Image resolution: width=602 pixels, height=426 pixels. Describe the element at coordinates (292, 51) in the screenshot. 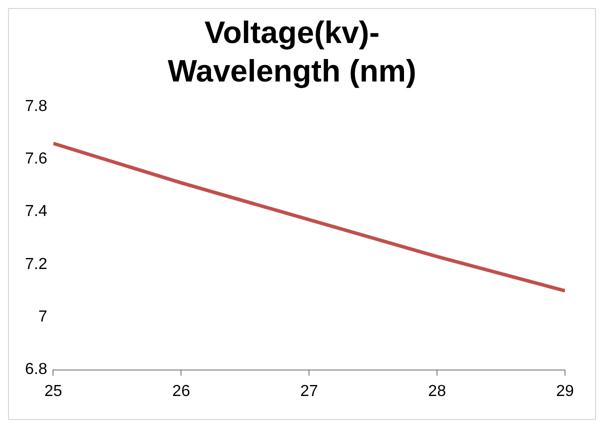

I see `chart-title: Voltage(kv)- Wavelength (nm)` at that location.